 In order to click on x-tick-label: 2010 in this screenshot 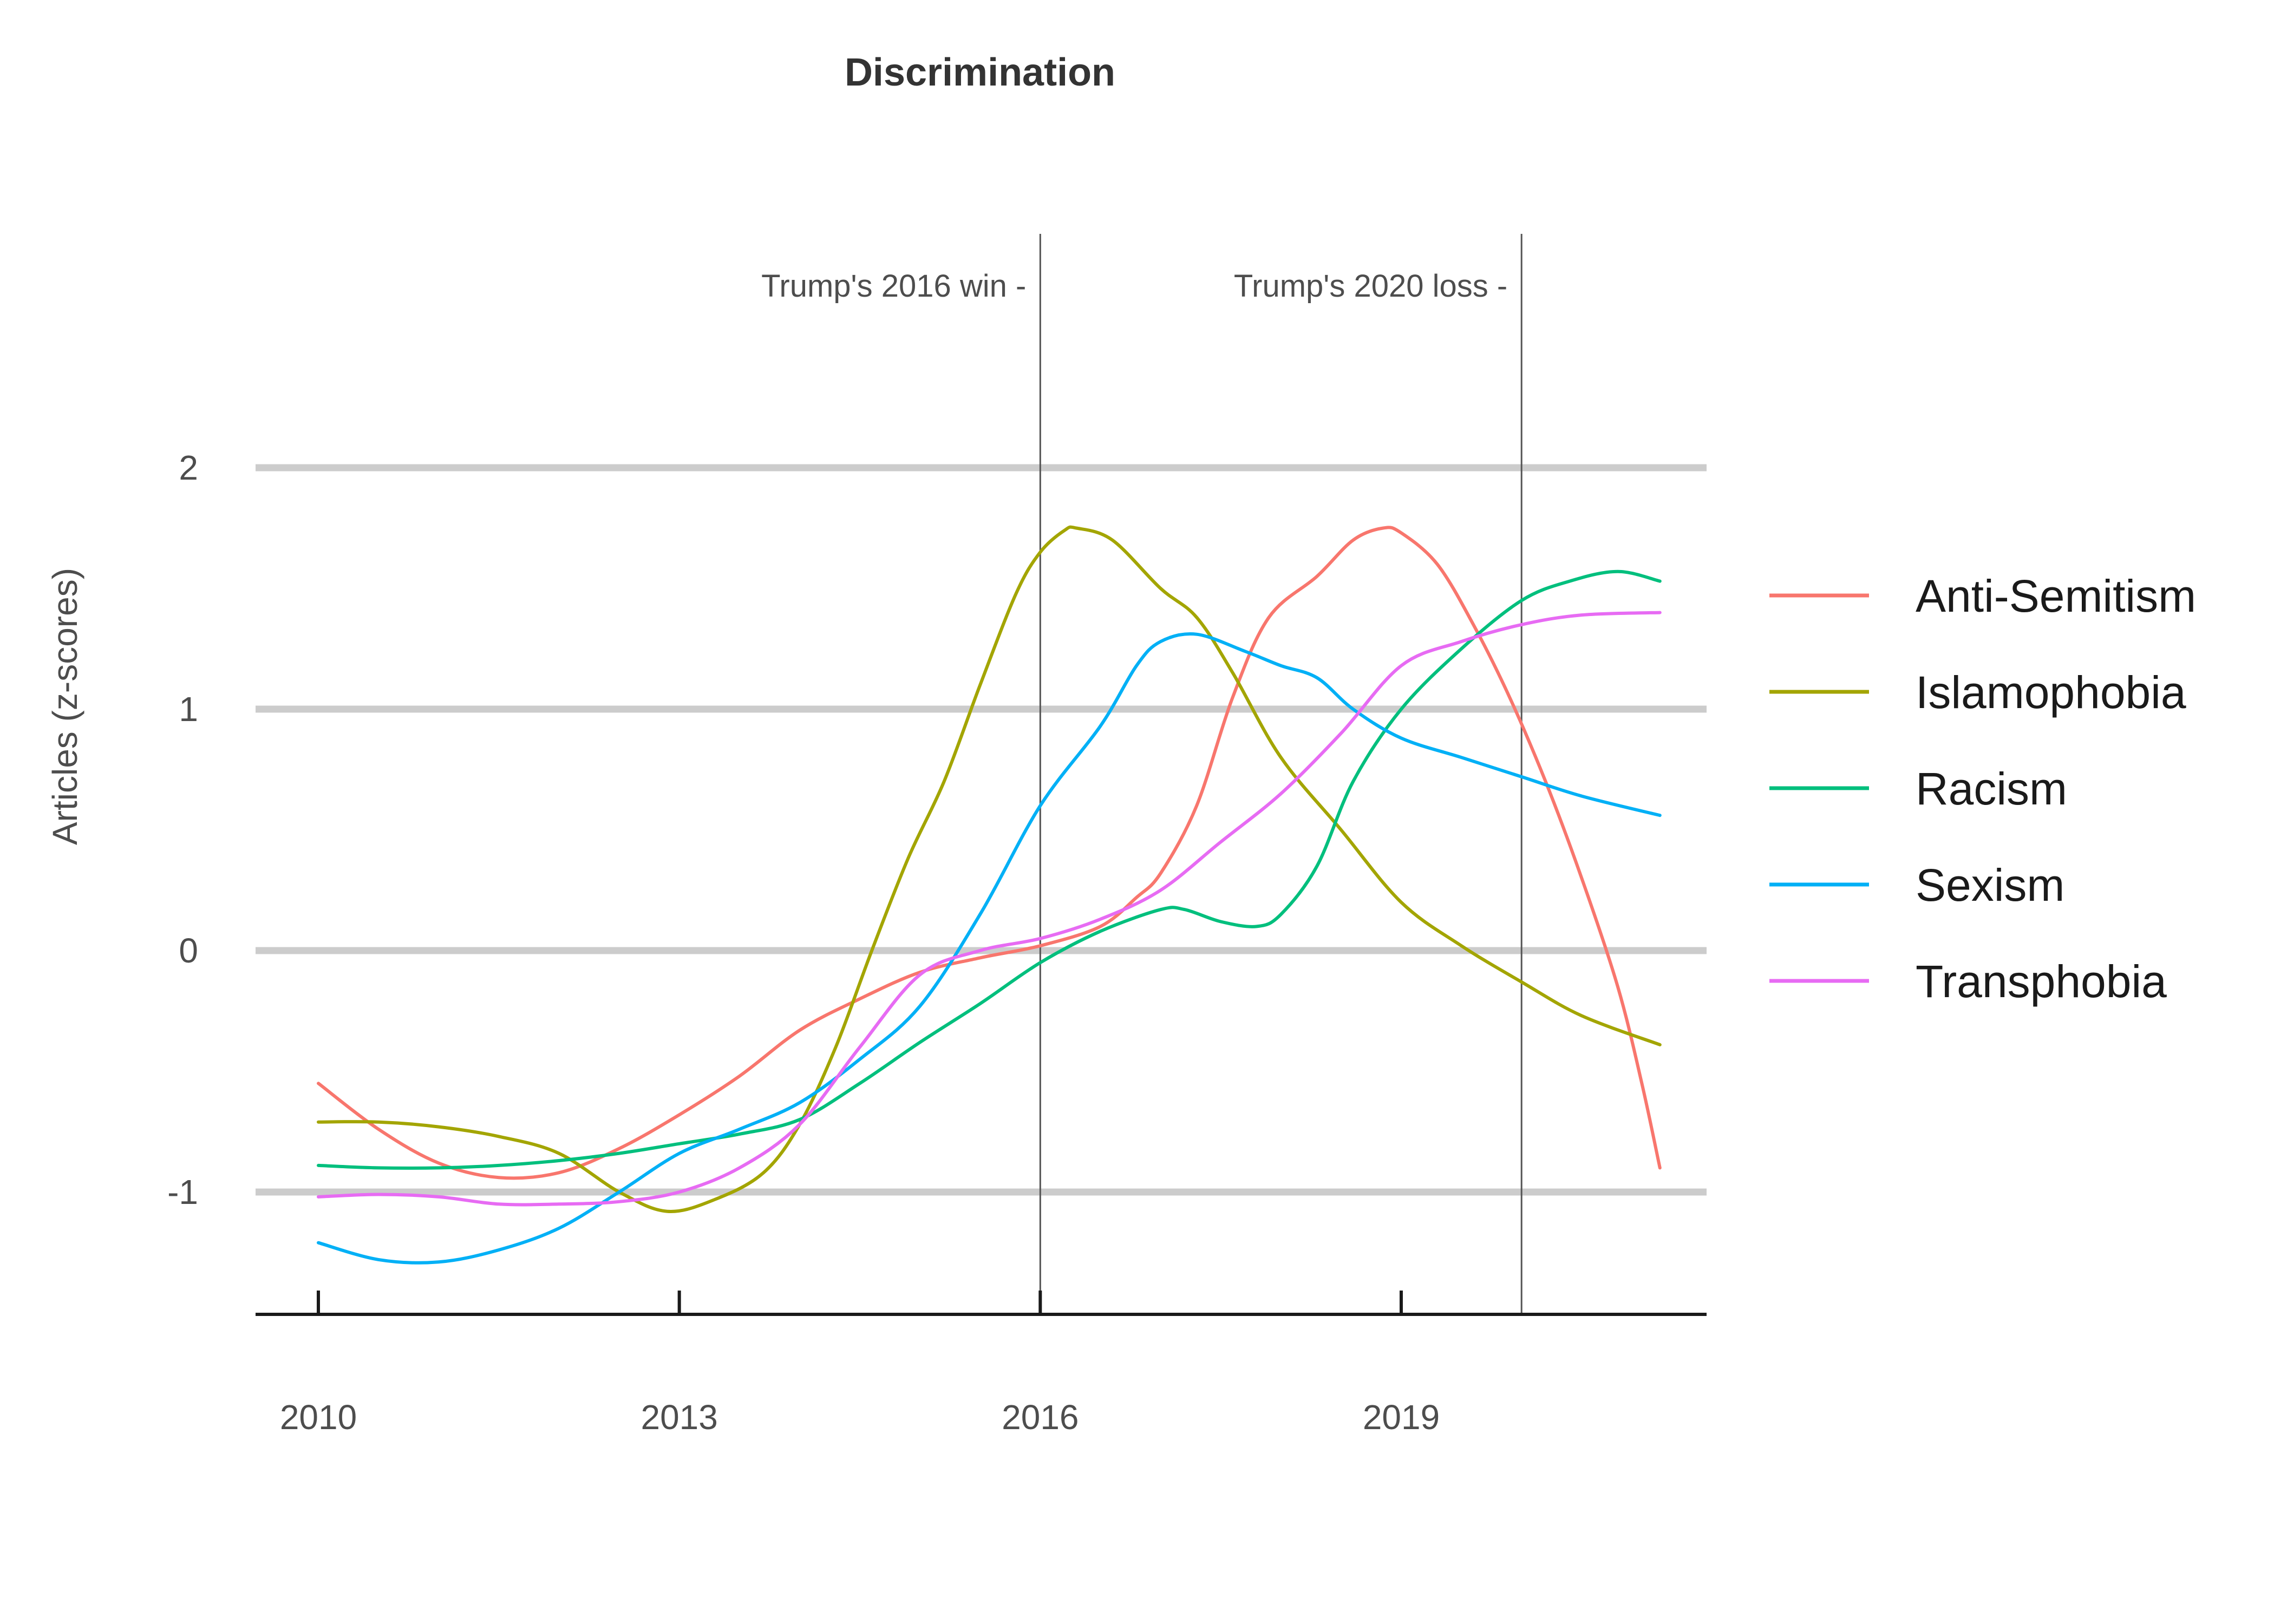, I will do `click(318, 1418)`.